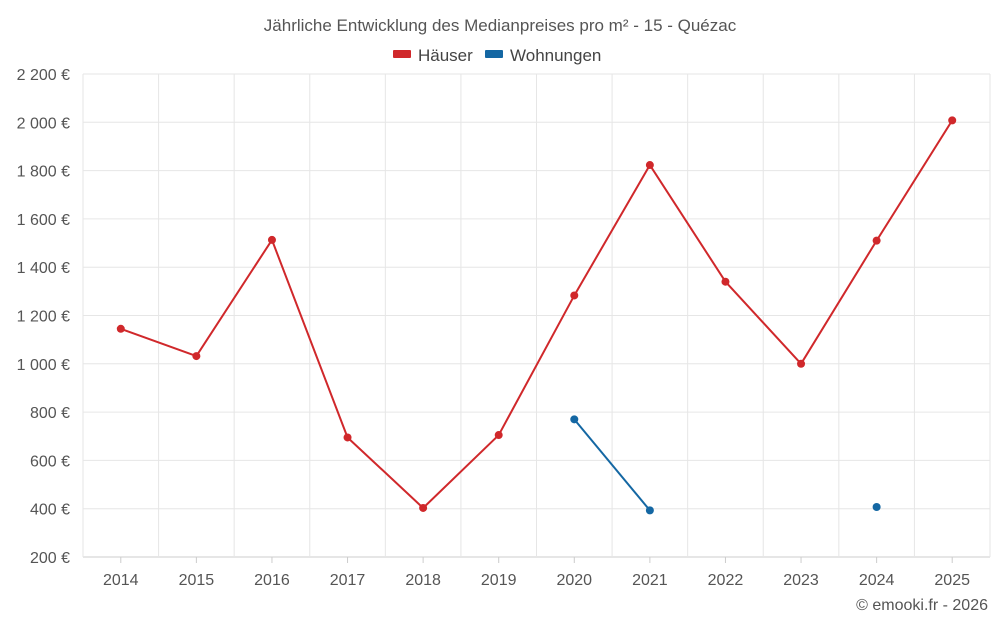  I want to click on credit-text: © emooki.fr - 2026, so click(922, 605).